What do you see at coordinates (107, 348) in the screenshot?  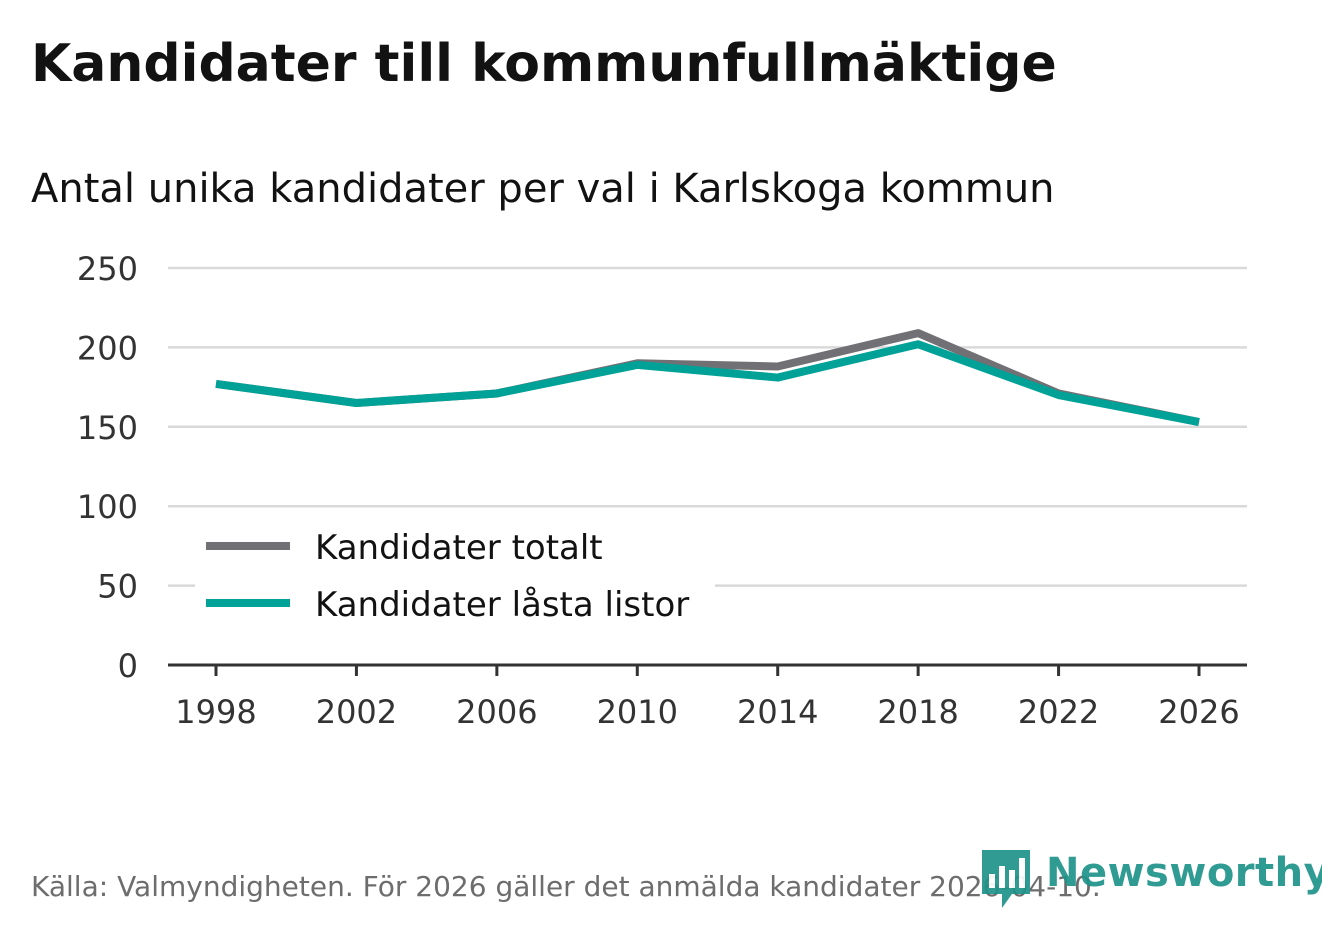 I see `y-tick-label: 200` at bounding box center [107, 348].